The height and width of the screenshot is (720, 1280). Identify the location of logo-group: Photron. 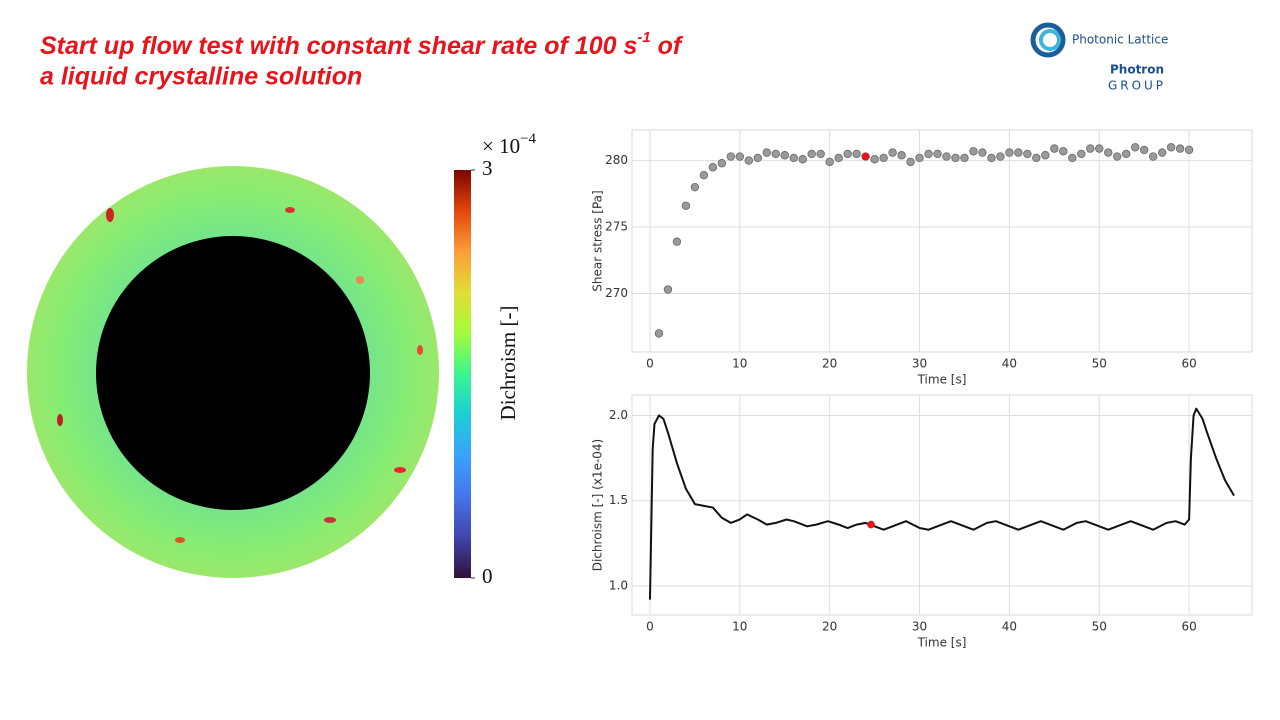
(1137, 70).